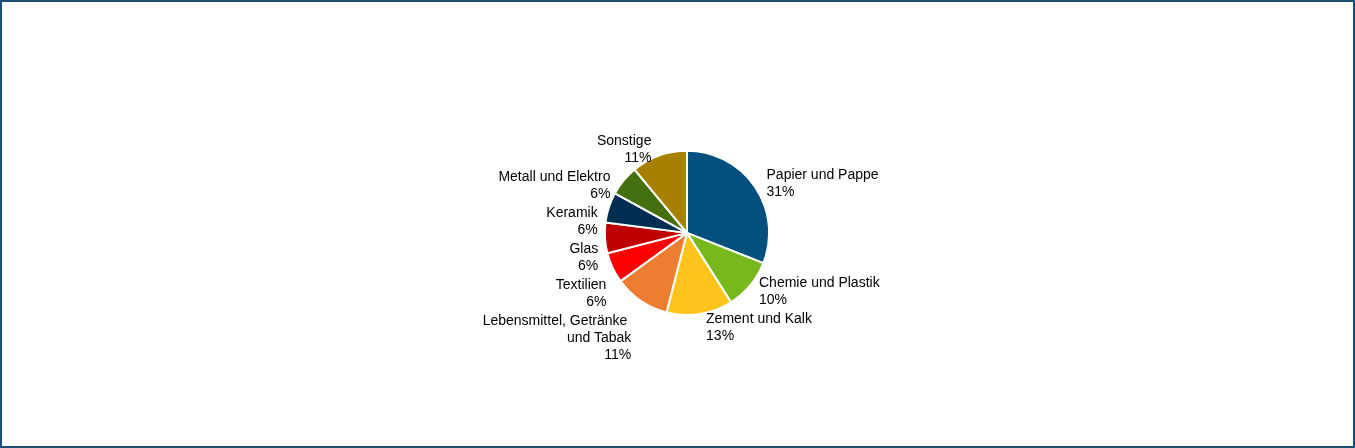 The image size is (1355, 448). I want to click on data-label: 31%, so click(780, 190).